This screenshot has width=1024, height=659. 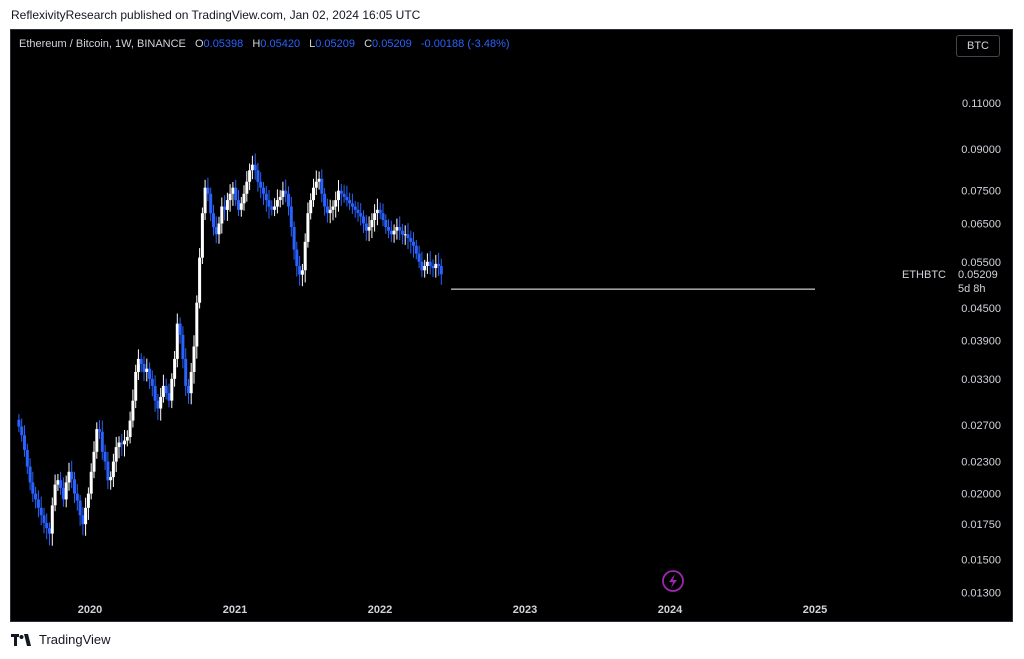 I want to click on y-axis-tick-label: 0.04500, so click(x=981, y=309).